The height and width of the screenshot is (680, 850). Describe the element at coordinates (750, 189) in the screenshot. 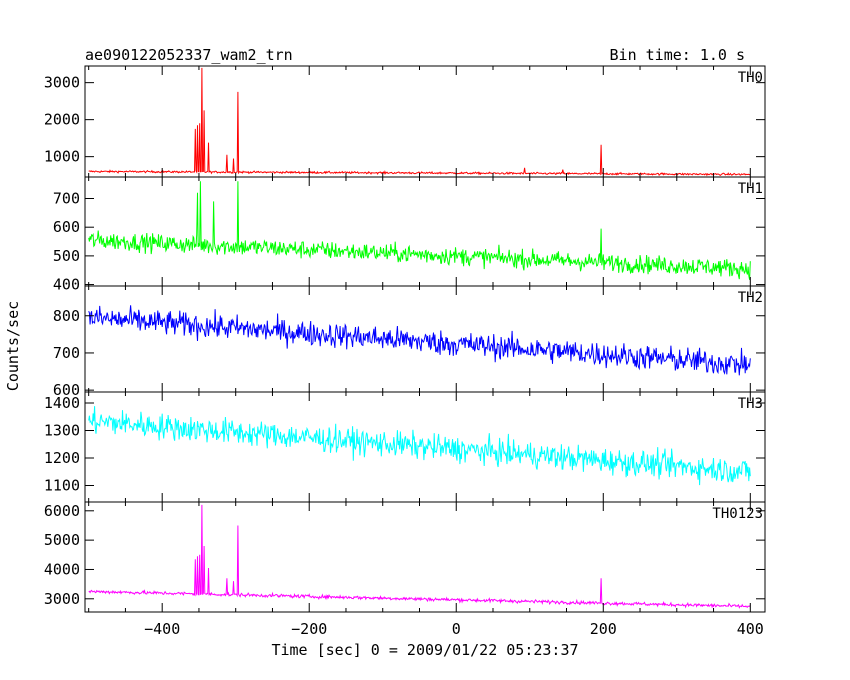

I see `panel-name-label: TH1` at that location.